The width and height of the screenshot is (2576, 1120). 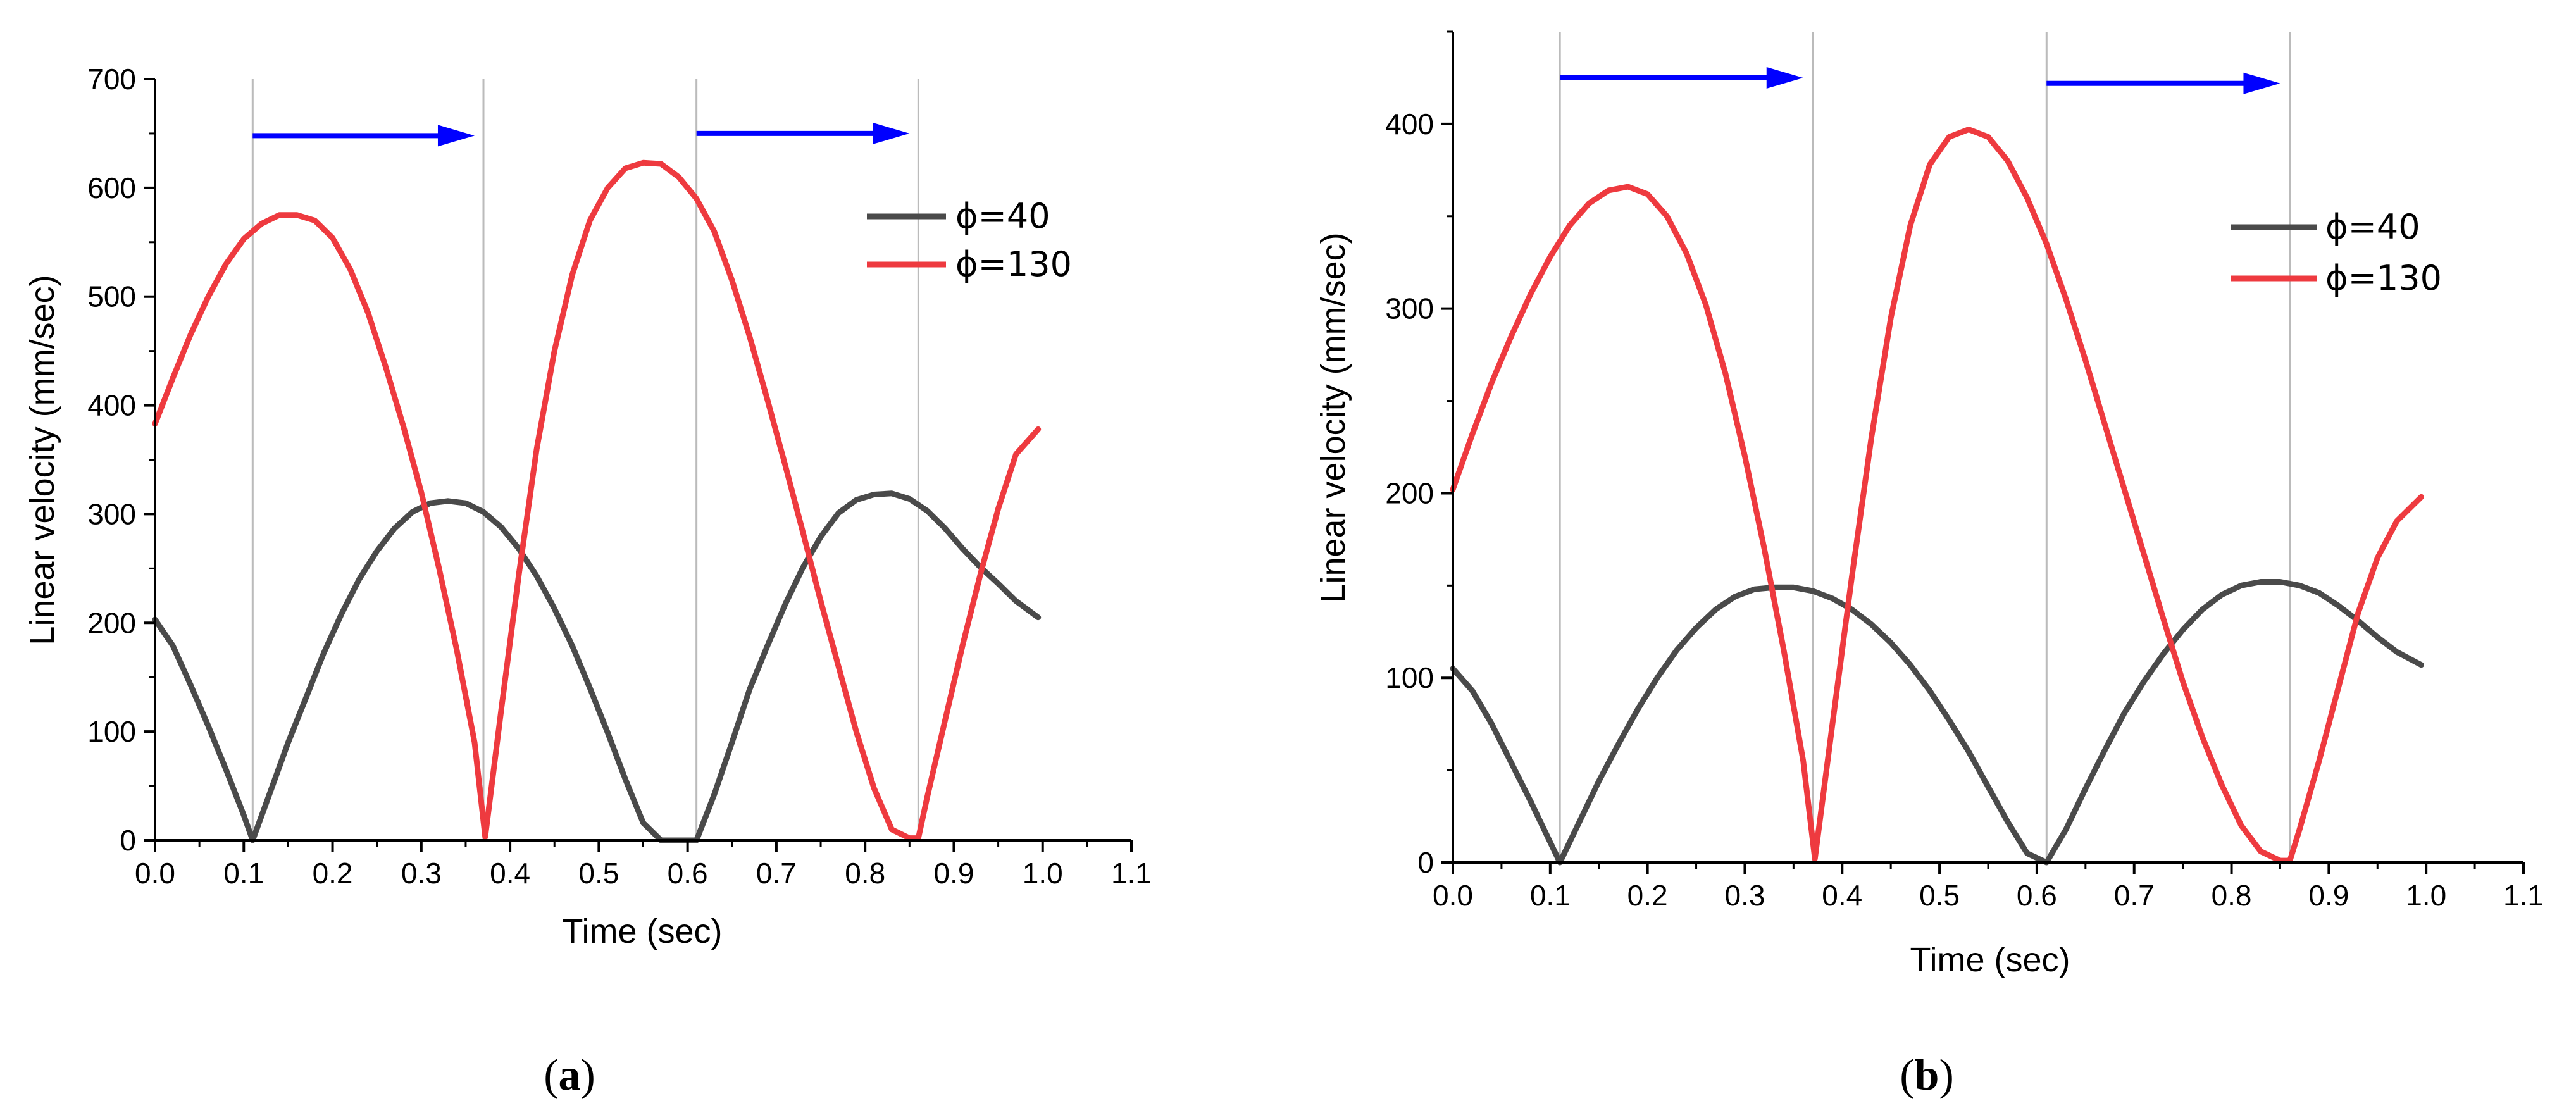 I want to click on caption-b: (b), so click(x=1927, y=1075).